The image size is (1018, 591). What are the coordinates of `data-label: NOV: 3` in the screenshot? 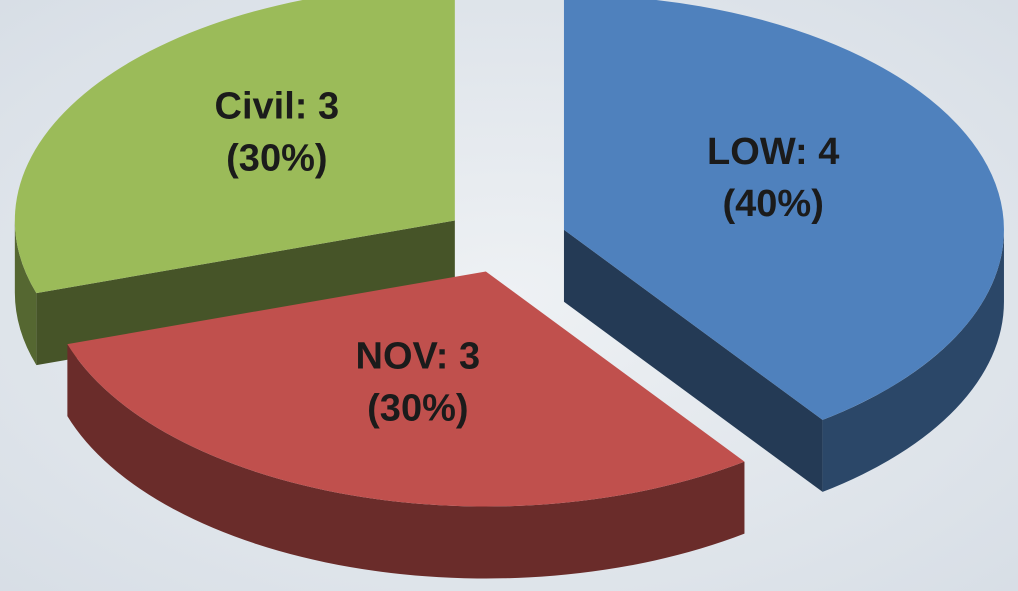 It's located at (418, 356).